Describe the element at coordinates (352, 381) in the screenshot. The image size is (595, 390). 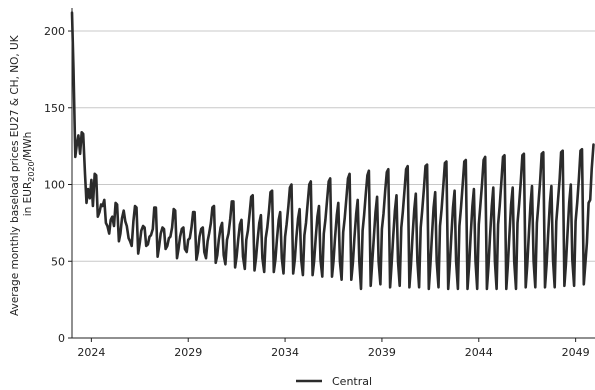
I see `legend-label-central: Central` at that location.